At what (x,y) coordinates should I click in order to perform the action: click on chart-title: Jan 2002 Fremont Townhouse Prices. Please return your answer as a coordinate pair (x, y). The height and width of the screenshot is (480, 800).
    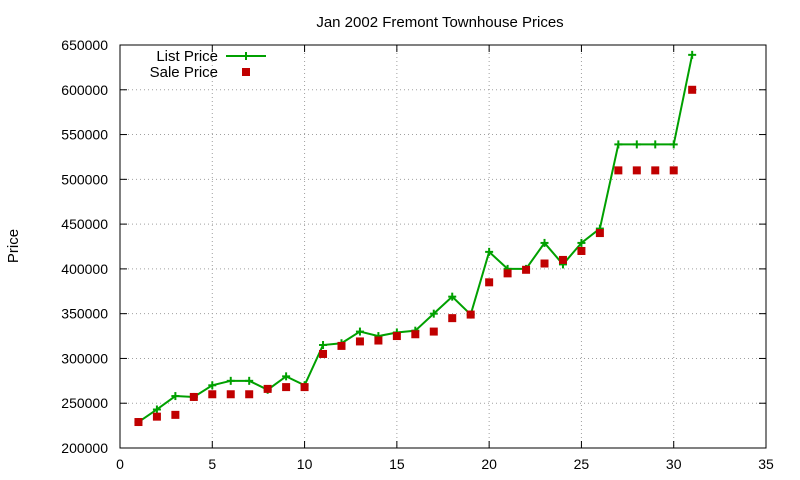
    Looking at the image, I should click on (439, 22).